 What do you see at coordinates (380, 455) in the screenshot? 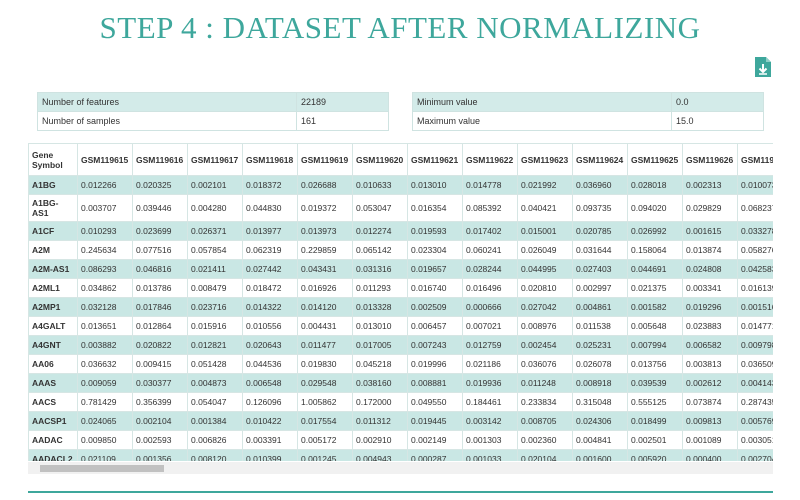
I see `cell-value: 0.004943` at bounding box center [380, 455].